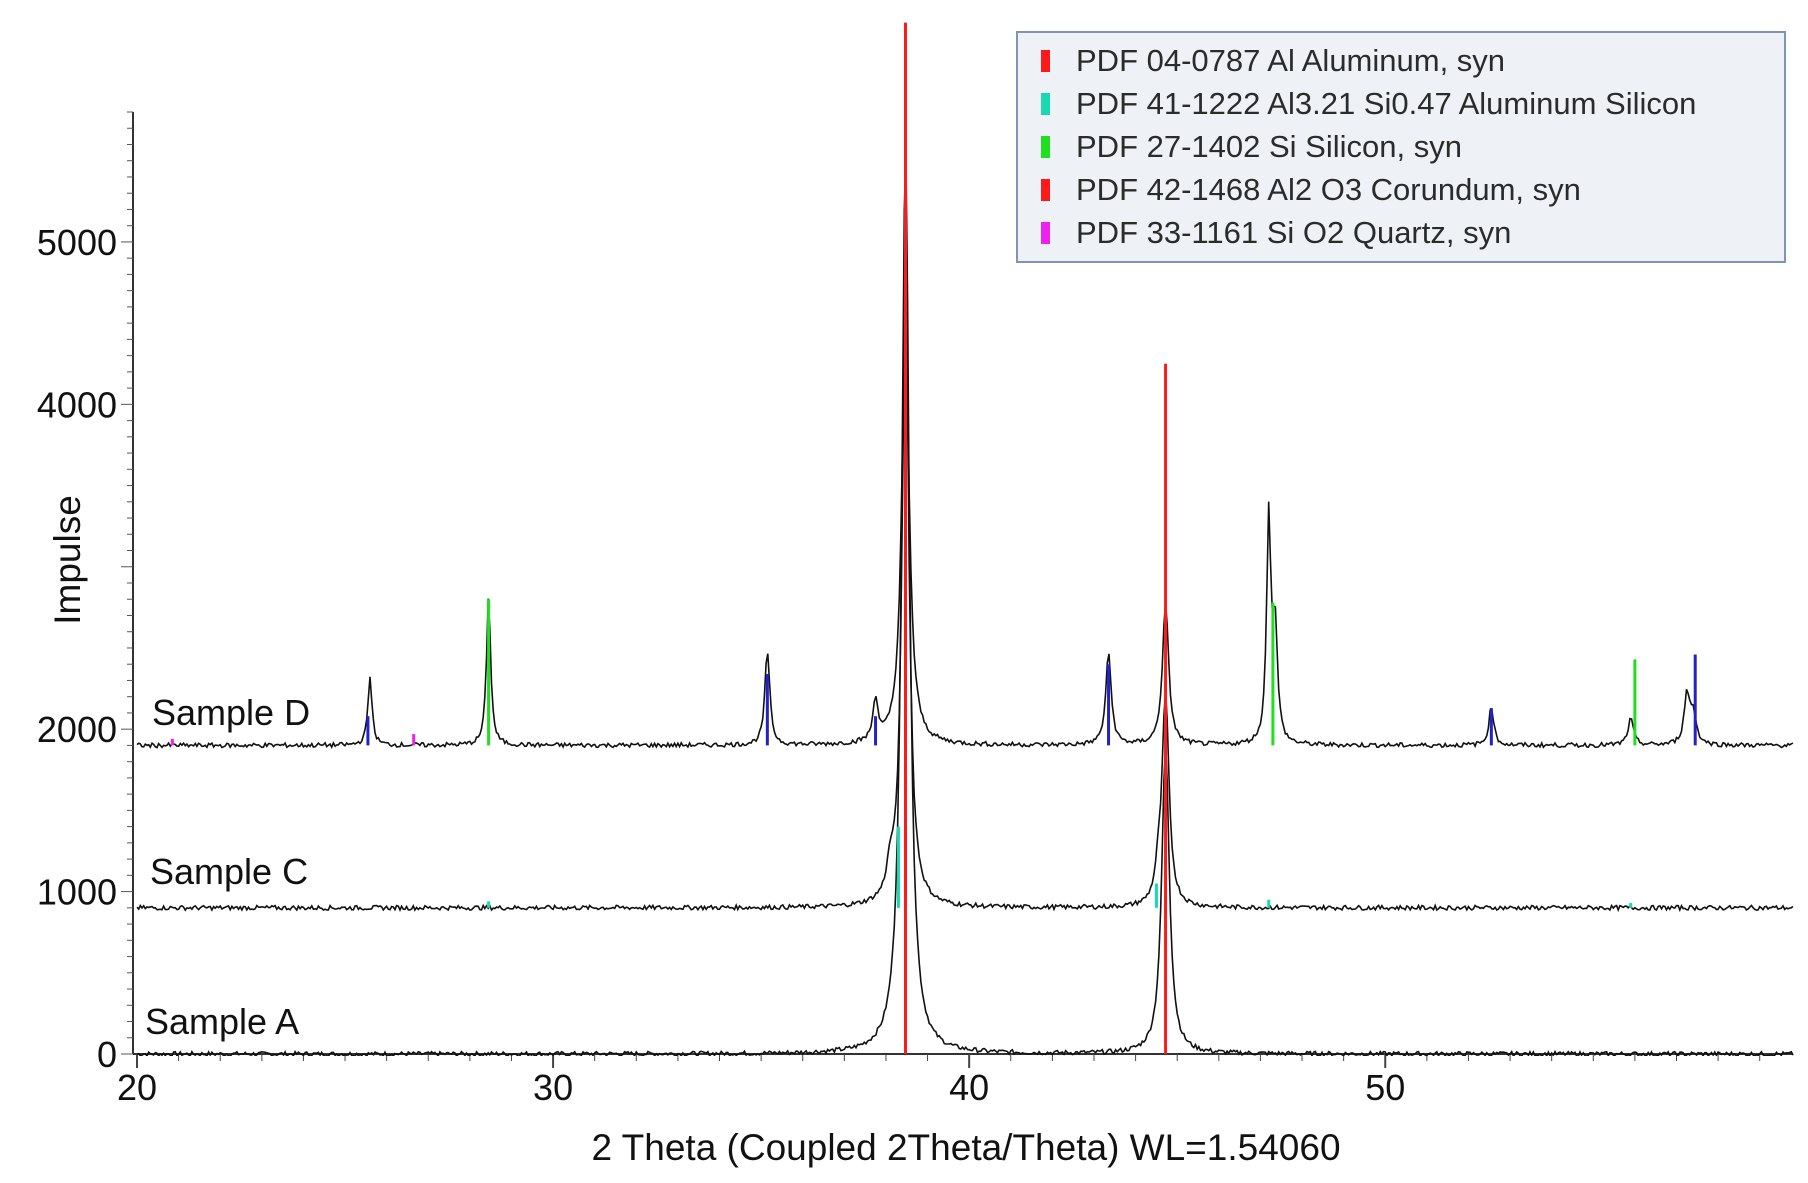 The height and width of the screenshot is (1183, 1808). I want to click on y-axis-title: Impulse, so click(67, 560).